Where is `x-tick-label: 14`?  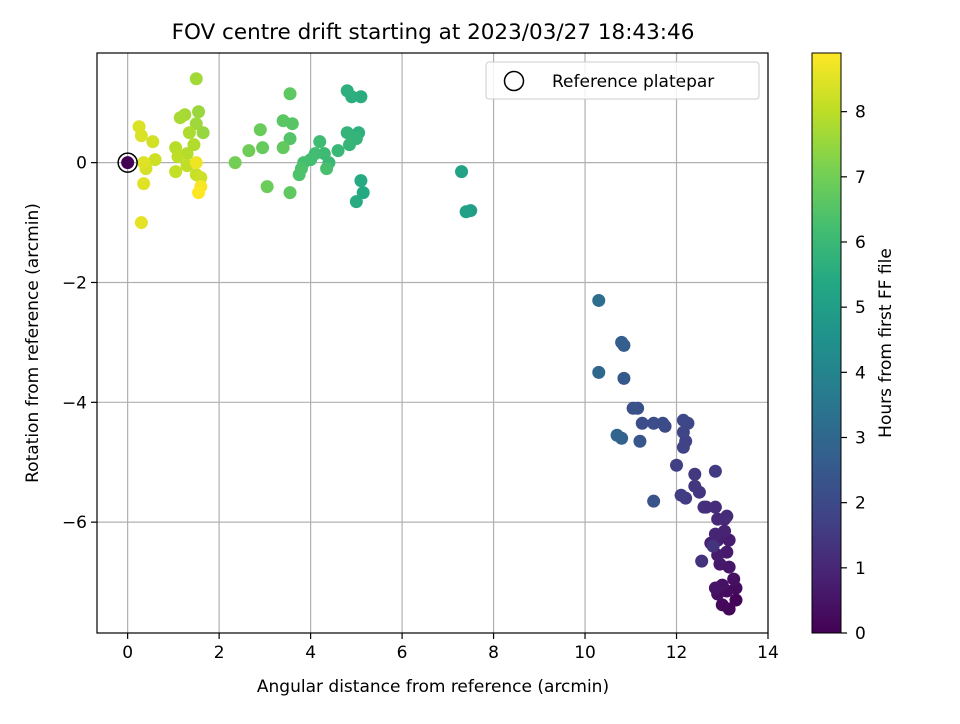 x-tick-label: 14 is located at coordinates (768, 653).